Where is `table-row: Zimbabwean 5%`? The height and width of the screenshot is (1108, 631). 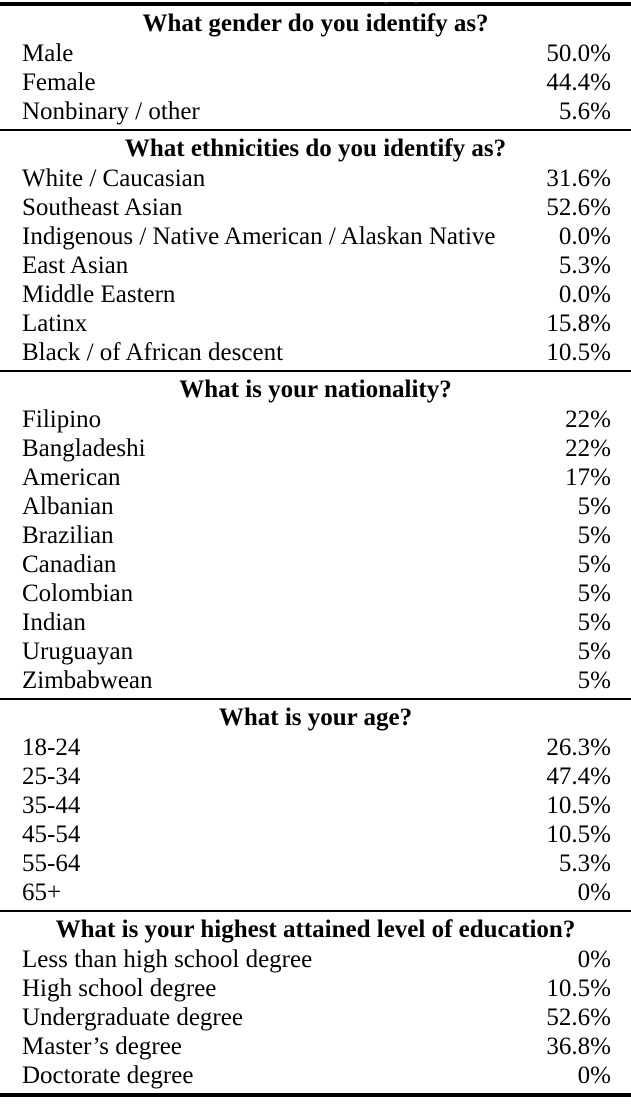 table-row: Zimbabwean 5% is located at coordinates (315, 680).